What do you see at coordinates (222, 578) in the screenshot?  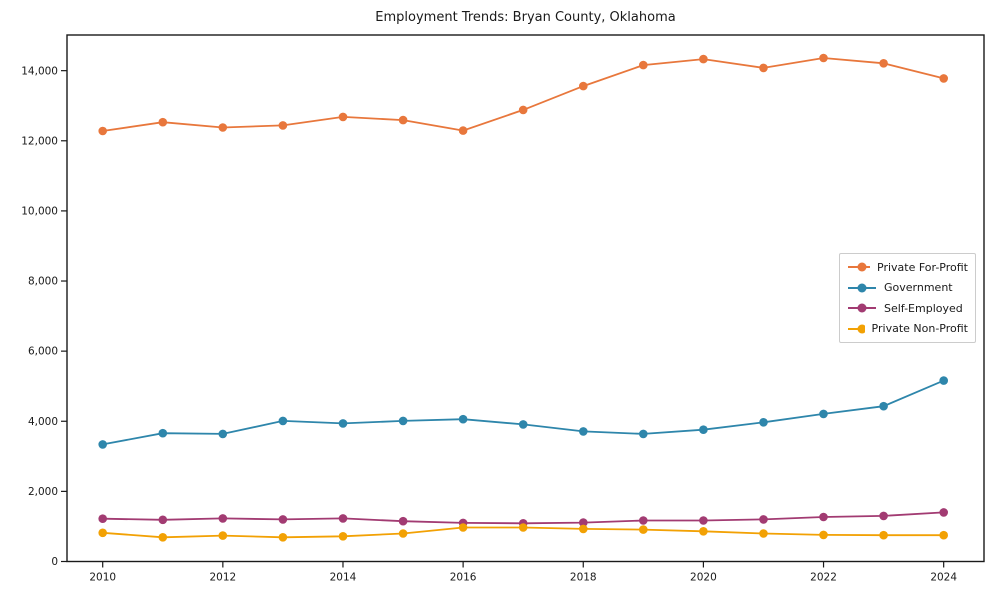 I see `x-tick-label: 2012` at bounding box center [222, 578].